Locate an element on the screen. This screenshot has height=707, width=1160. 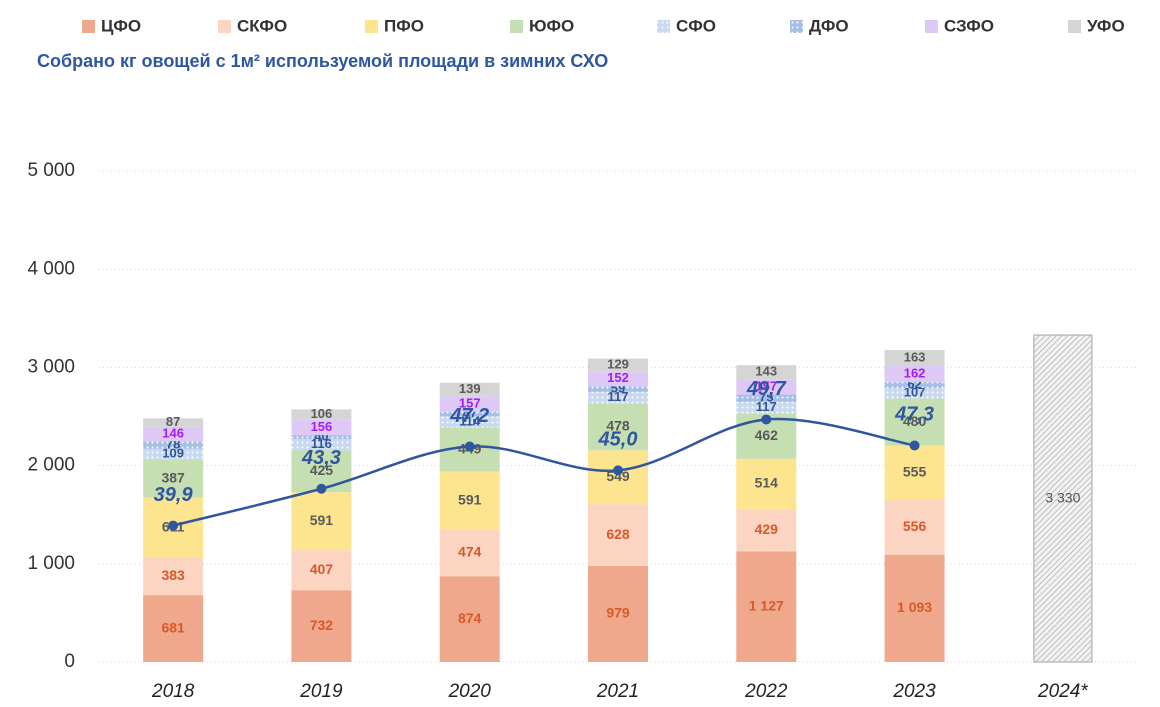
bar-value-label: 129 is located at coordinates (618, 363).